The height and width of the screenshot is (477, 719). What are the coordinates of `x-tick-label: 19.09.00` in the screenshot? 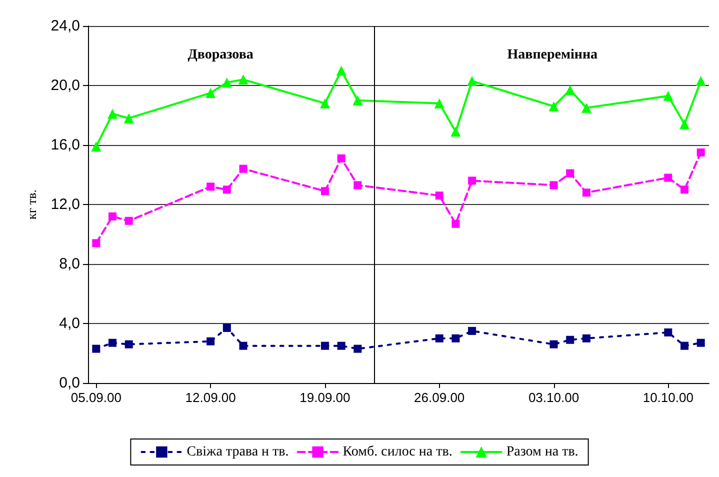 It's located at (325, 397).